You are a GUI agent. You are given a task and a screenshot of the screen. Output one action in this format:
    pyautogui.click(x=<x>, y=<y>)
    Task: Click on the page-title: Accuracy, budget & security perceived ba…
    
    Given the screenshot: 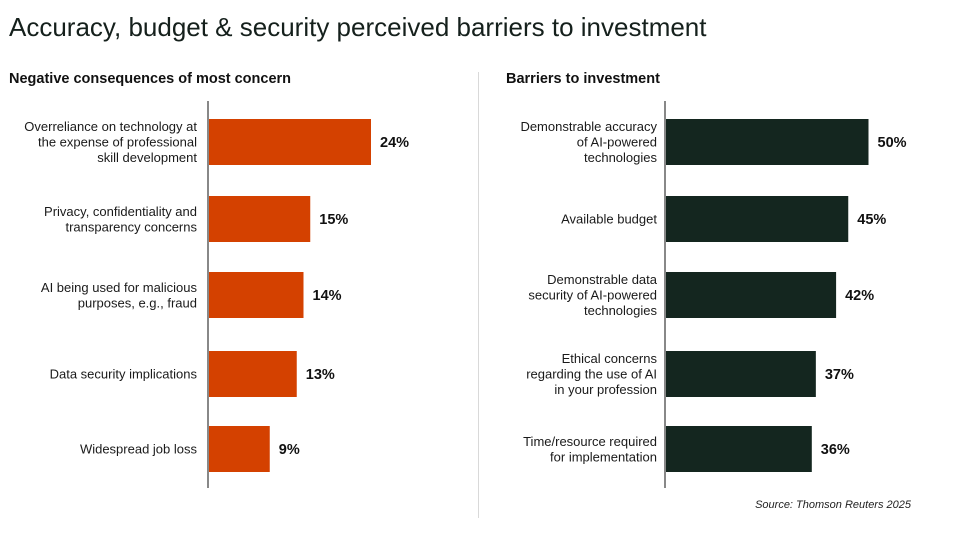 What is the action you would take?
    pyautogui.click(x=358, y=27)
    